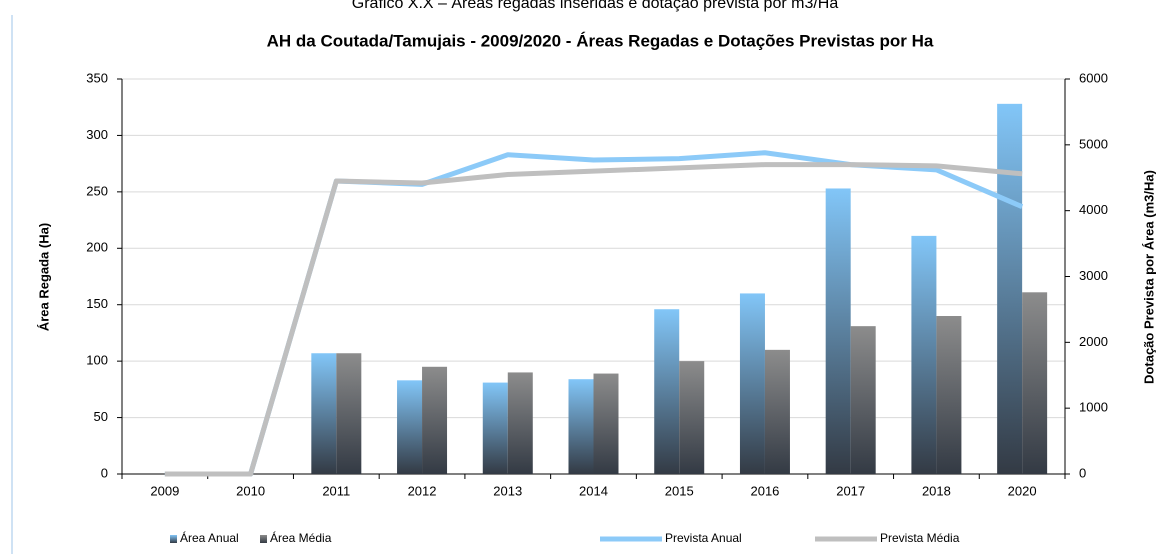  I want to click on y-axis-title: Área Regada (Ha), so click(43, 277).